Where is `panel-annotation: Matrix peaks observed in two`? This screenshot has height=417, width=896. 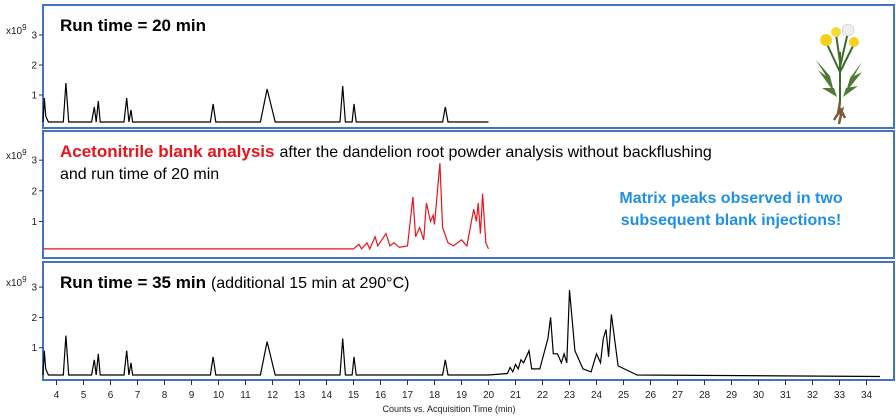
panel-annotation: Matrix peaks observed in two is located at coordinates (730, 198).